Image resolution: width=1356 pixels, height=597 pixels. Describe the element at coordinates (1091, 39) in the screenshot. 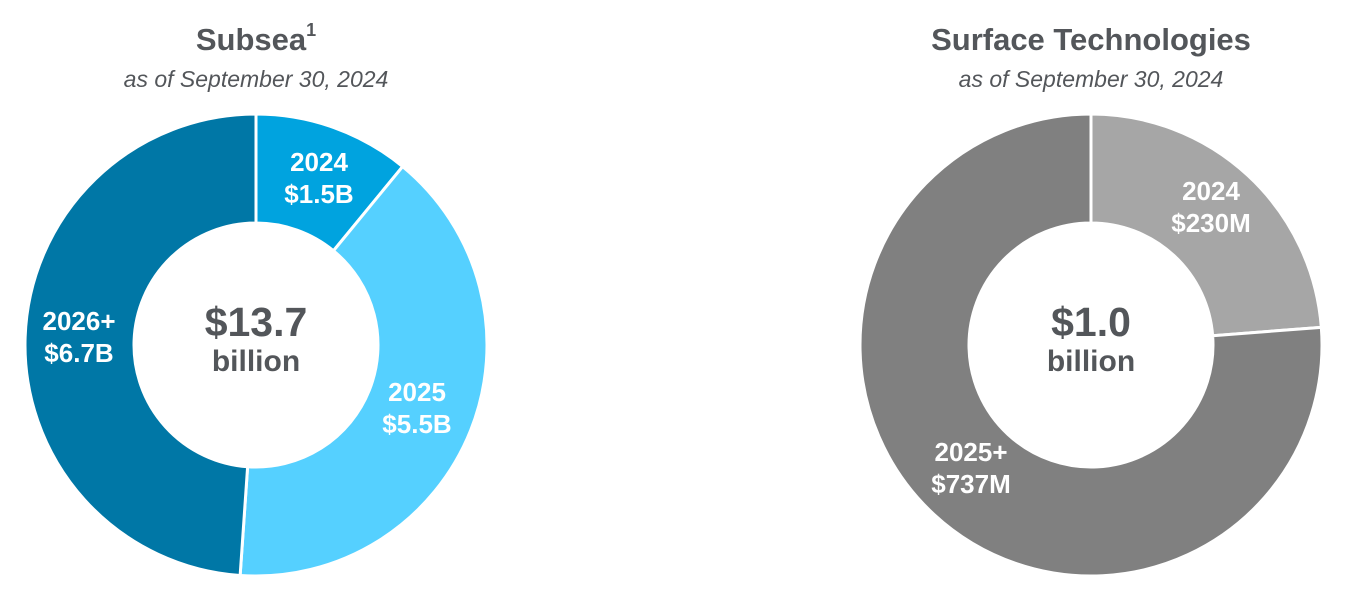

I see `chart-title: Surface Technologies` at that location.